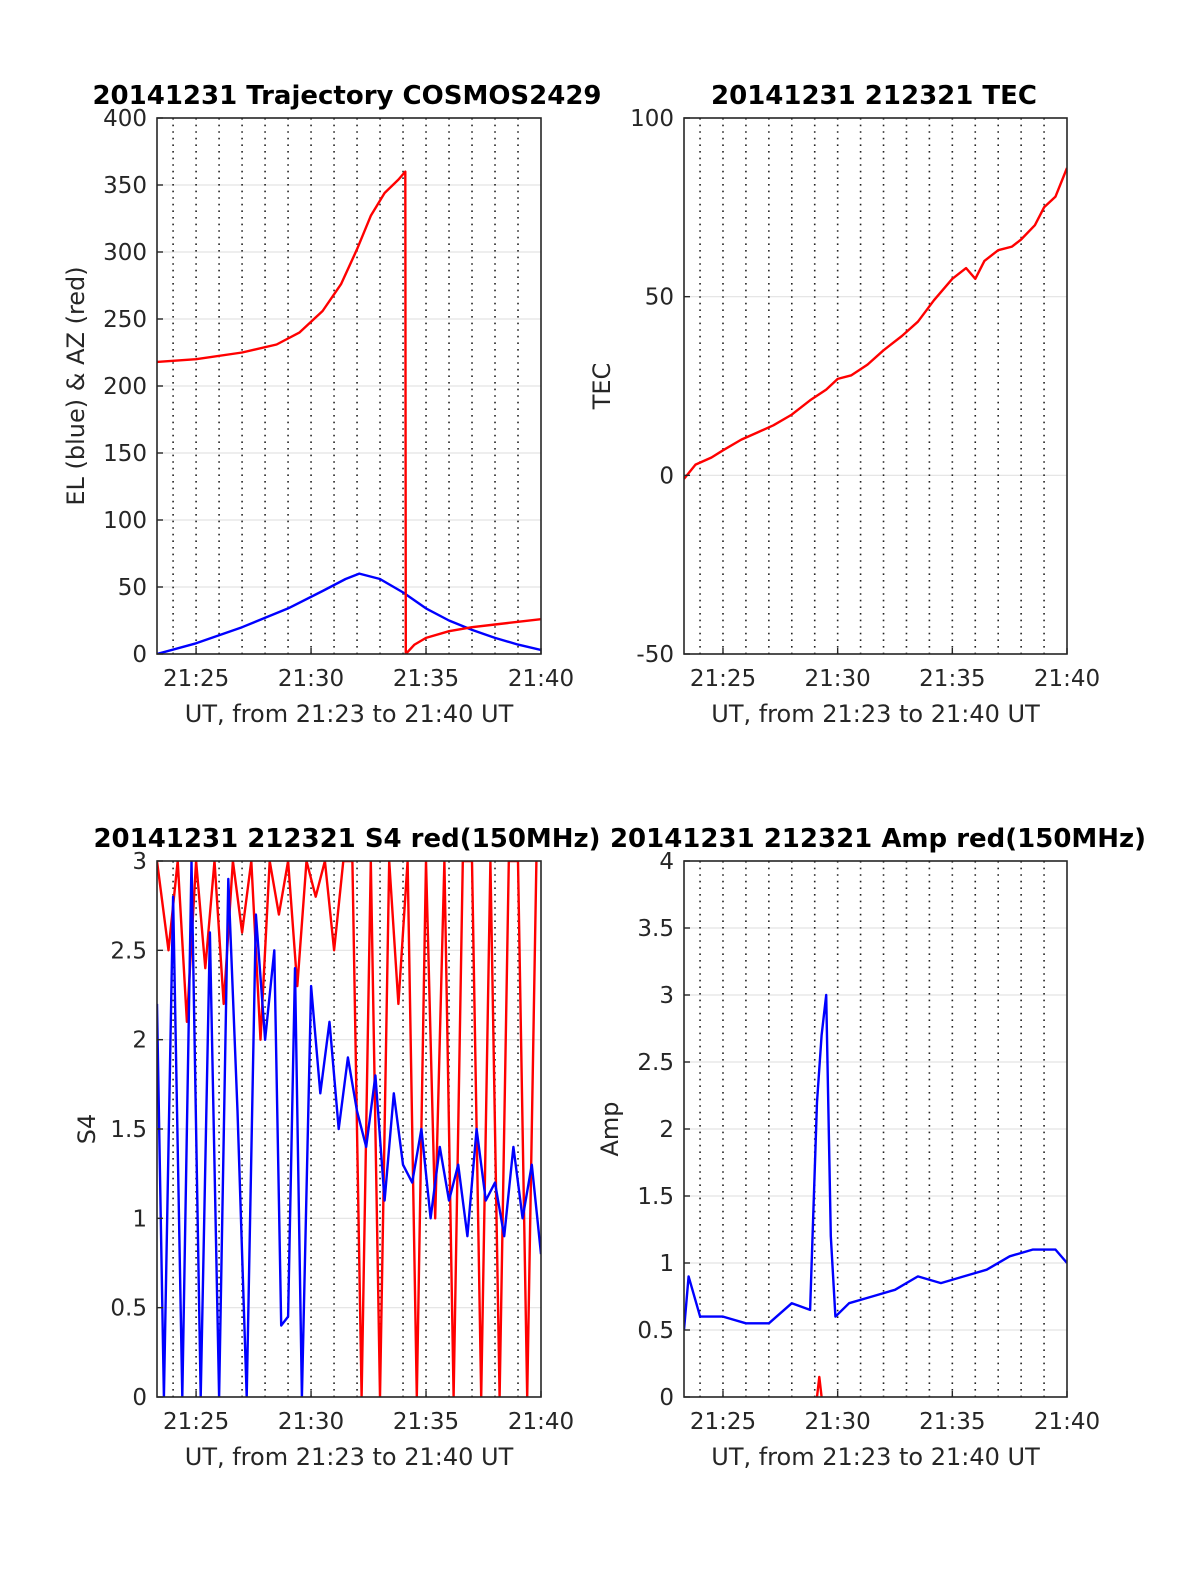  What do you see at coordinates (125, 320) in the screenshot?
I see `y-tick-label: 250` at bounding box center [125, 320].